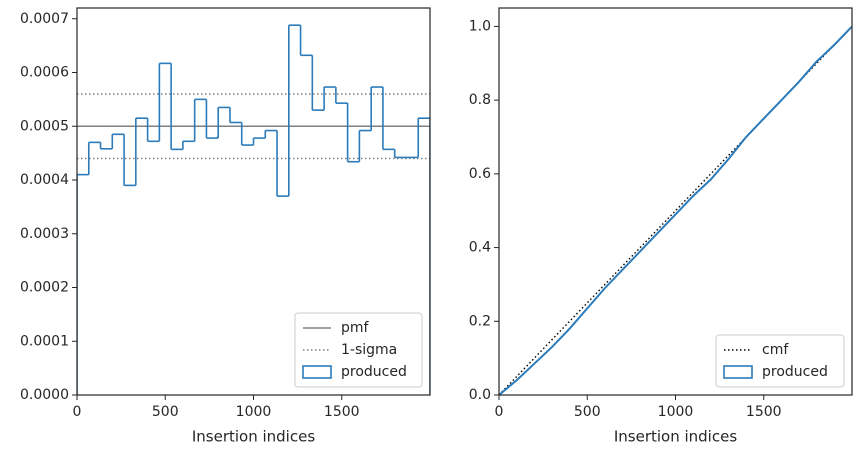  I want to click on y-tick-label: 0.0004, so click(44, 180).